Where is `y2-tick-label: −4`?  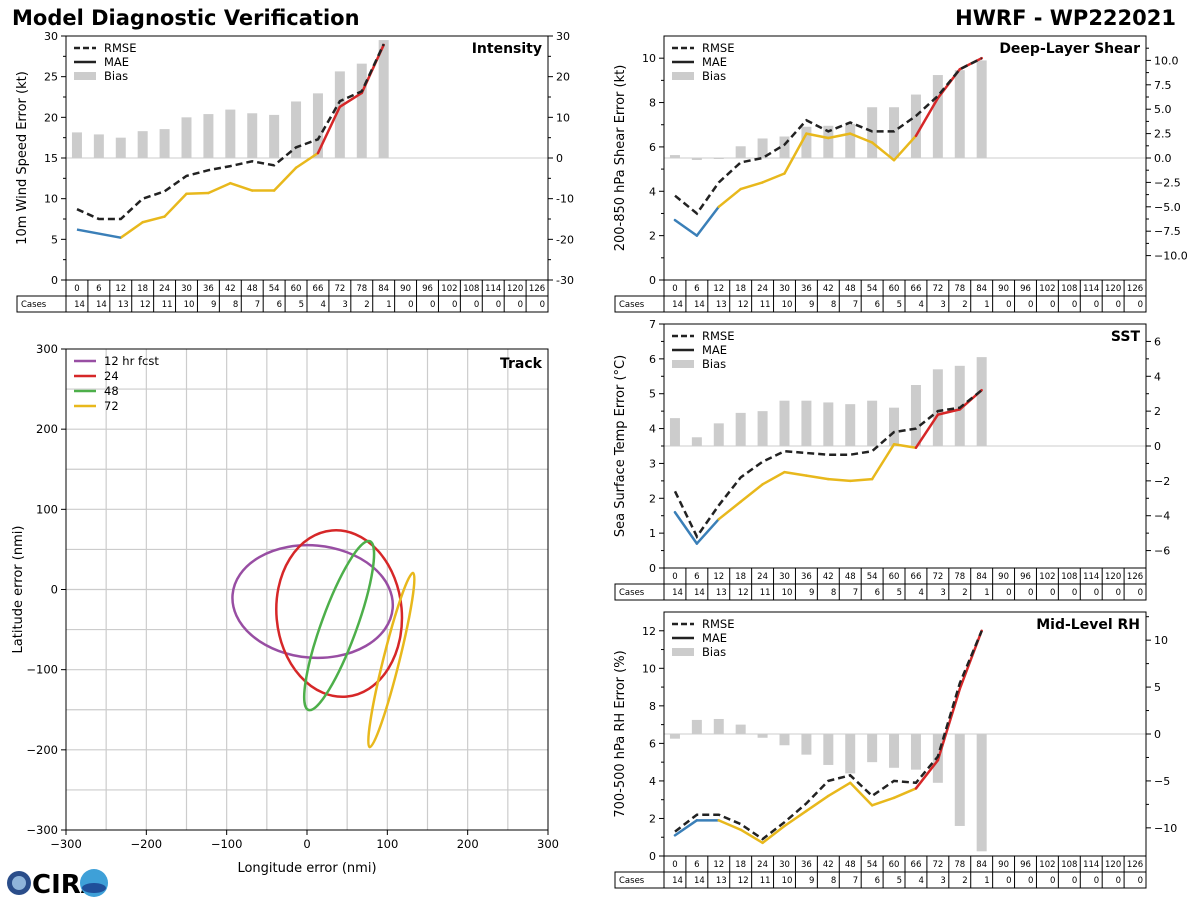 y2-tick-label: −4 is located at coordinates (1162, 516).